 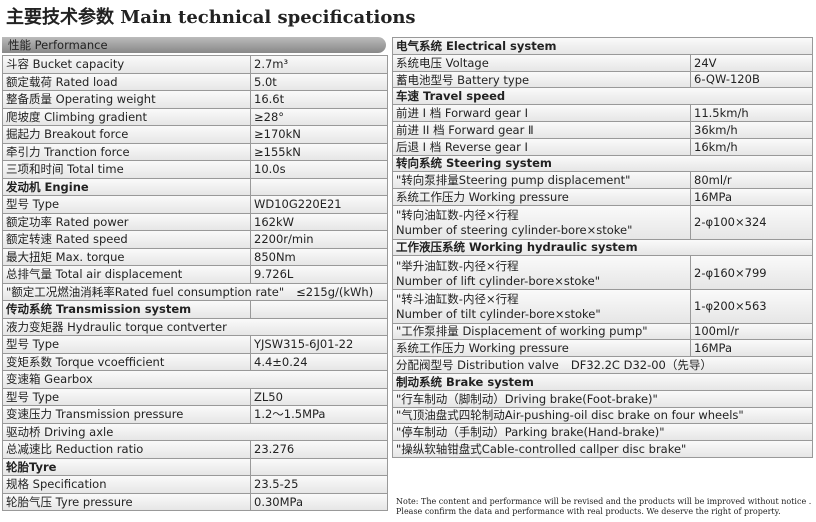 What do you see at coordinates (195, 65) in the screenshot?
I see `table-row: 斗容 Bucket capacity 2.7m³` at bounding box center [195, 65].